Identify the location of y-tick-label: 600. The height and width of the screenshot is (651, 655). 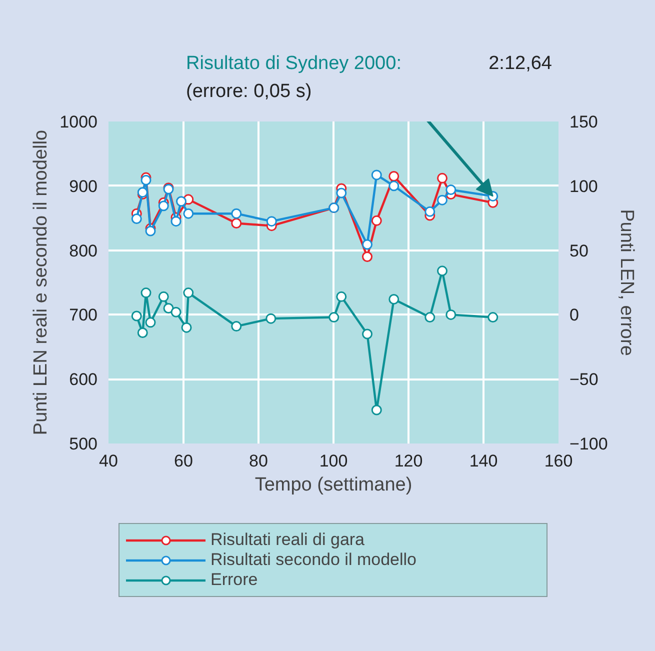
(83, 380).